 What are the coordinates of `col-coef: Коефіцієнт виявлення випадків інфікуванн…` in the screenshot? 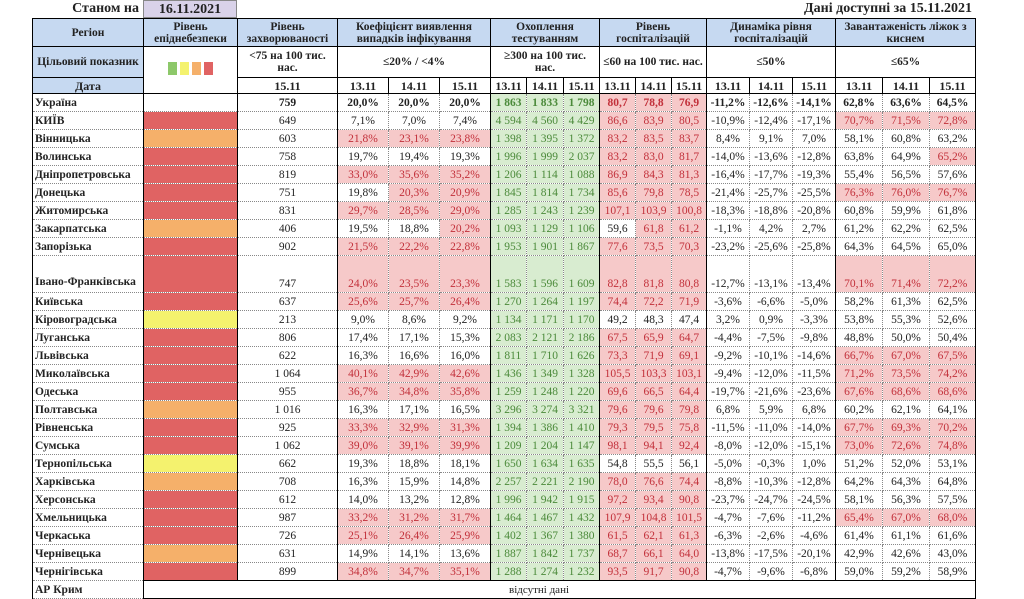 It's located at (414, 32).